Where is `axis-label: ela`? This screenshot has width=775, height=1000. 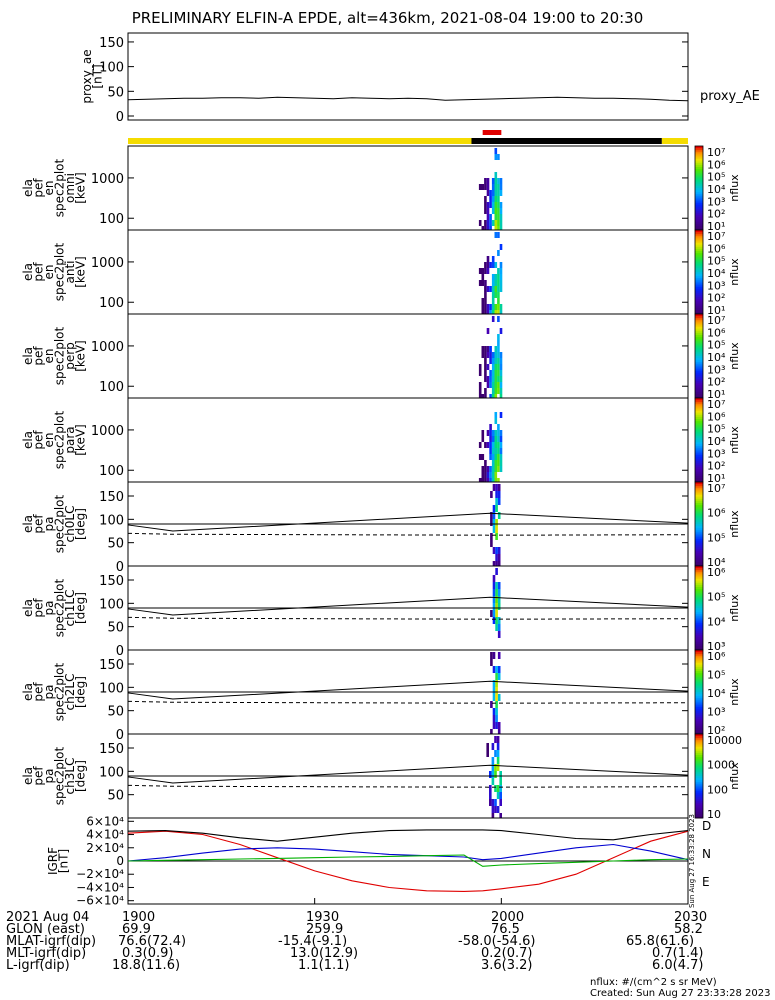
axis-label: ela is located at coordinates (28, 440).